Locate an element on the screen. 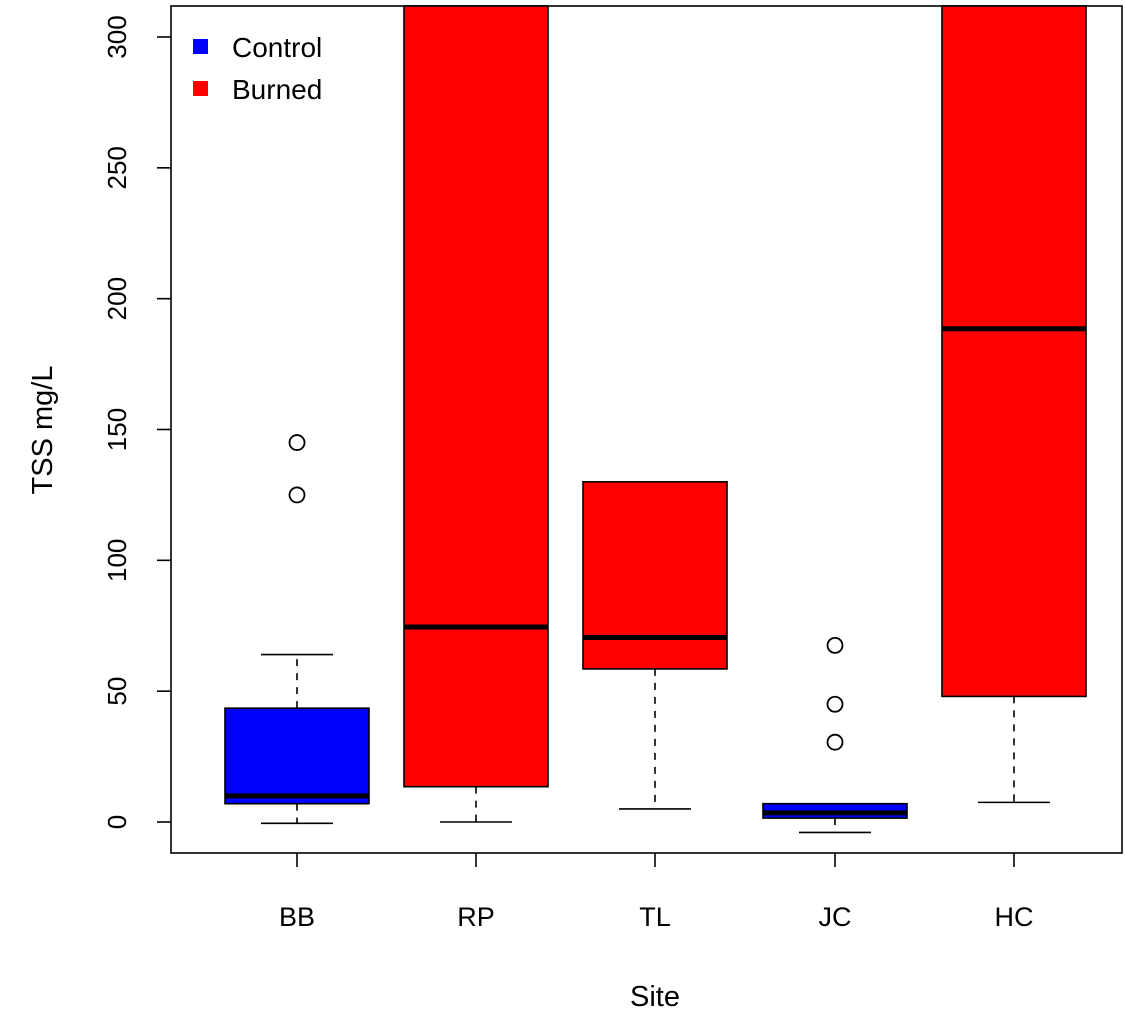 The width and height of the screenshot is (1125, 1016). y-tick-label-200: 200 is located at coordinates (117, 298).